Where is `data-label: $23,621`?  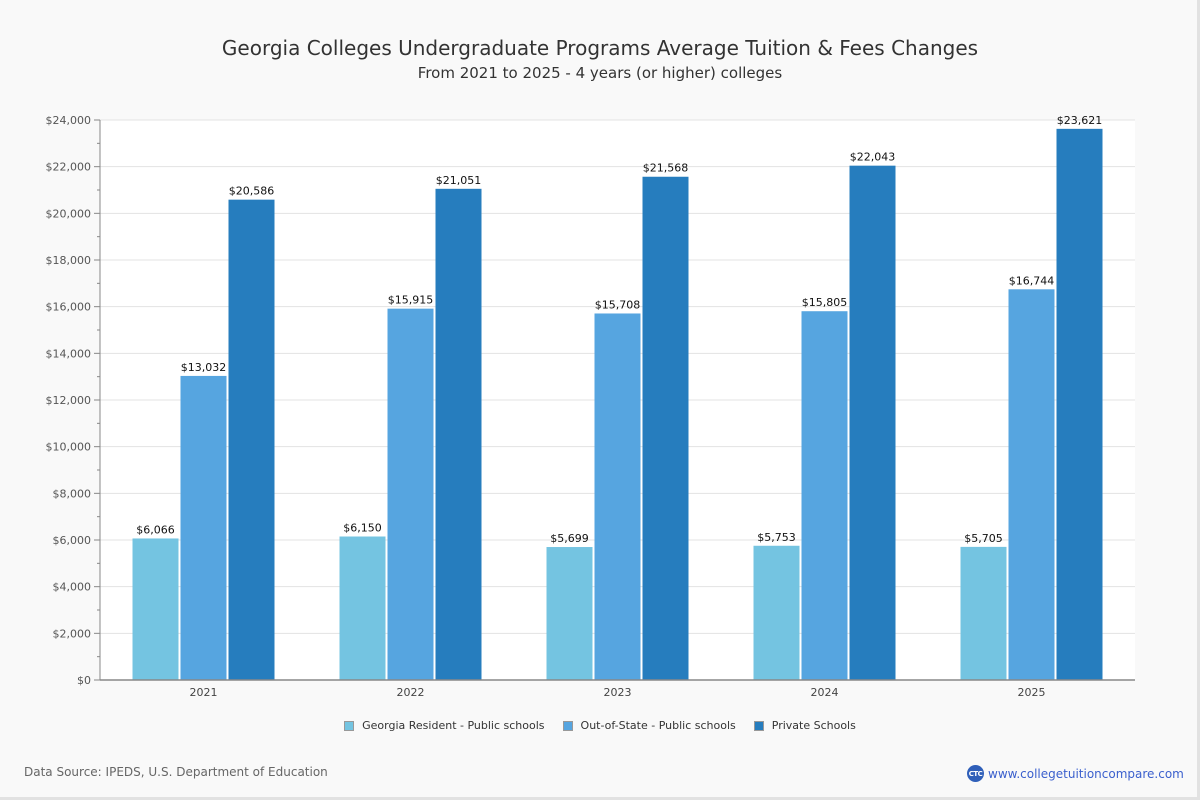
data-label: $23,621 is located at coordinates (1080, 120).